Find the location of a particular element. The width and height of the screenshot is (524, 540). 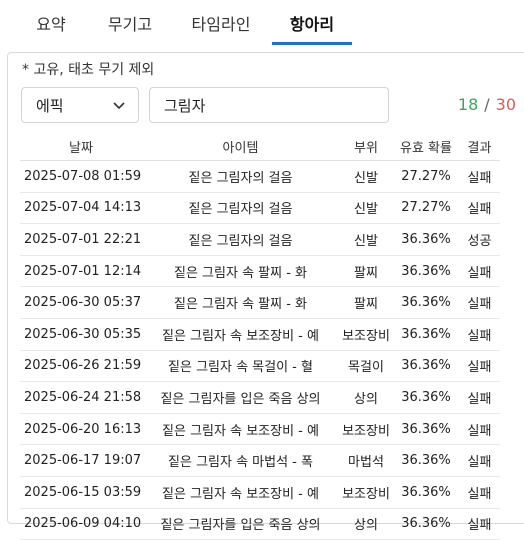

table-header-row: 날짜 아이템 부위 유효 확률 결과 is located at coordinates (260, 146).